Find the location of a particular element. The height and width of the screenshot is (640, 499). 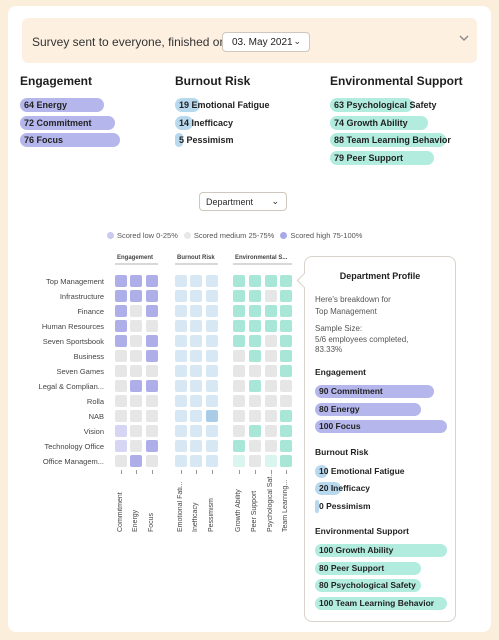

profile-score-pill: 10 Emotional Fatigue is located at coordinates (360, 471).